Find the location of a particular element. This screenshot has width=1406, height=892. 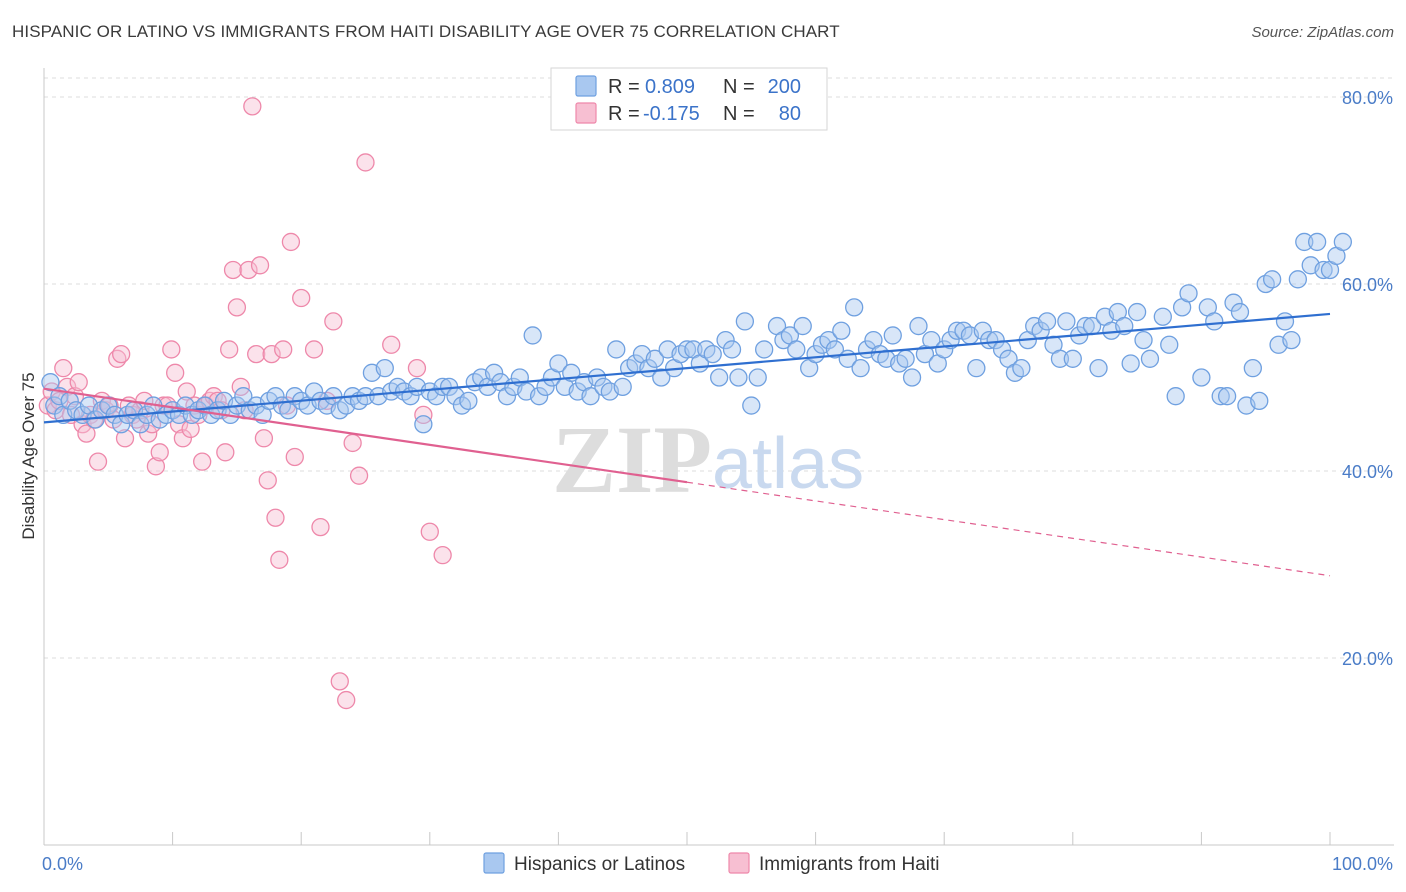

legend-swatch-blue is located at coordinates (586, 86).